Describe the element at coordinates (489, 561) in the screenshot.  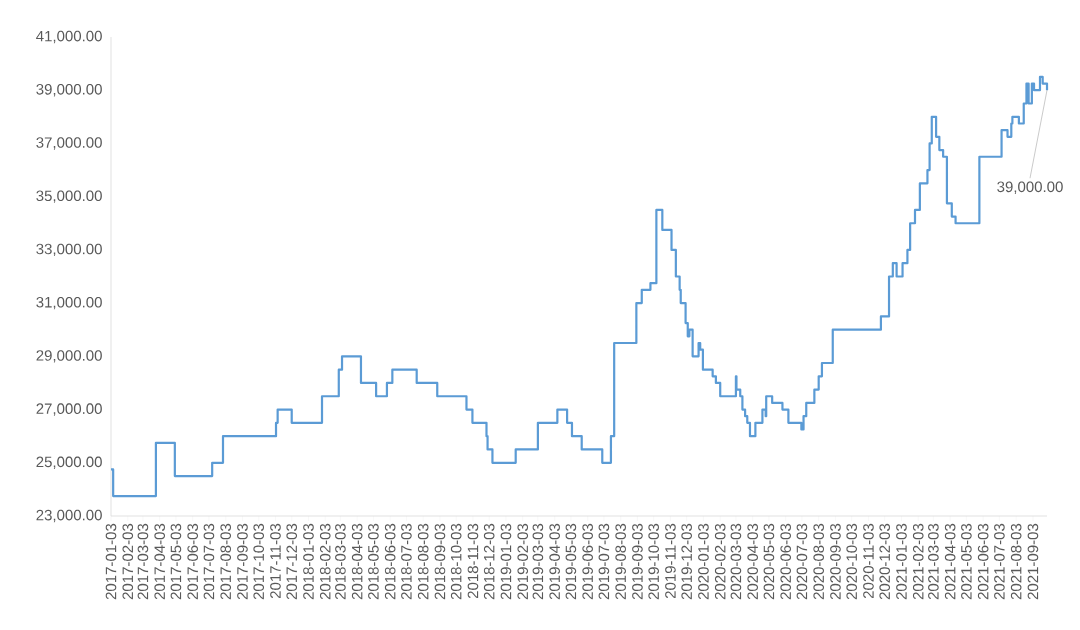
I see `x-tick-label: 2018-12-03` at that location.